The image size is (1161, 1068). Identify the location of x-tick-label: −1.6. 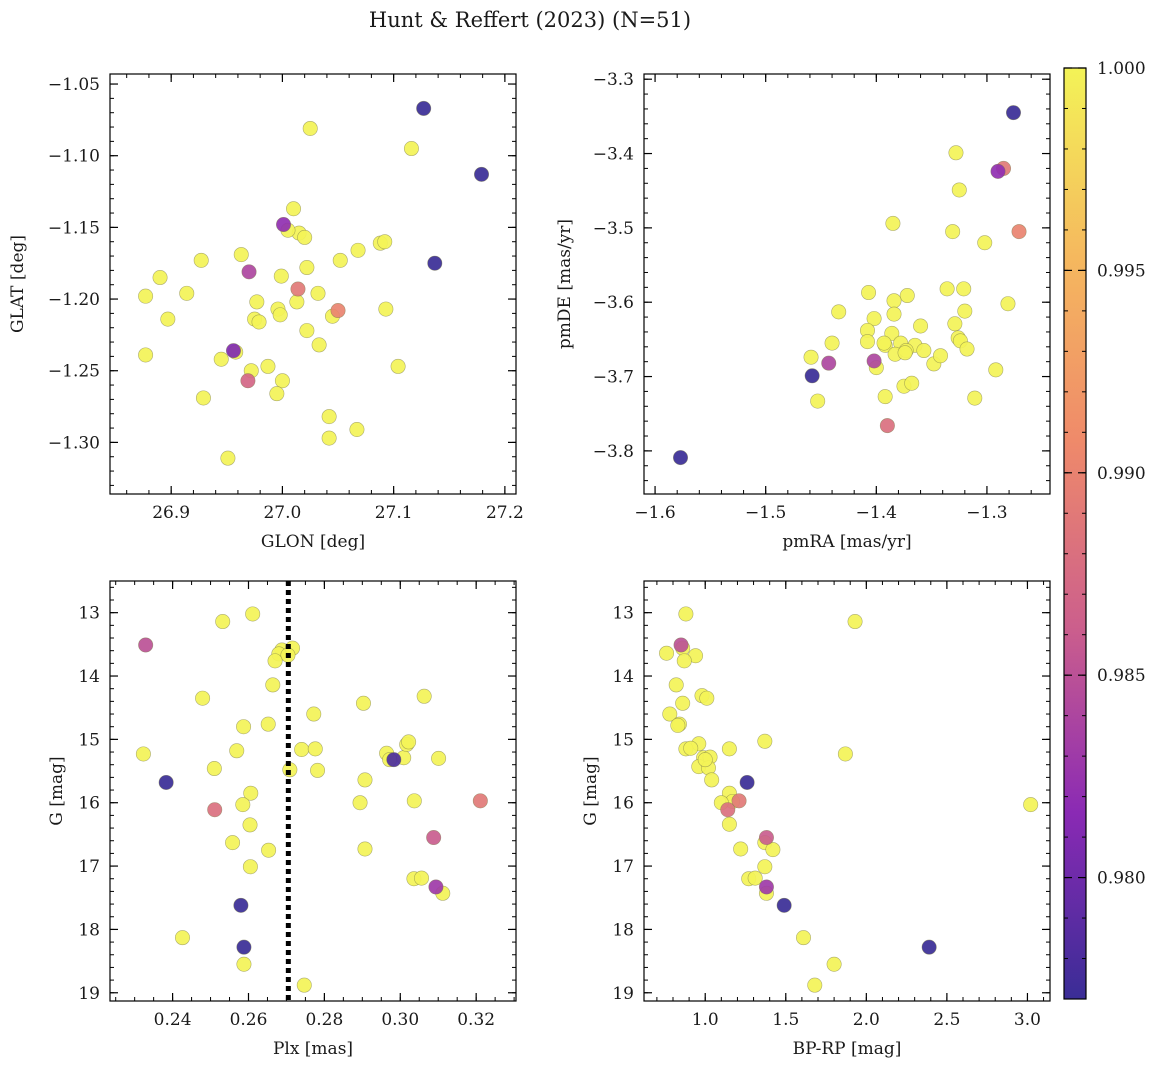
(654, 513).